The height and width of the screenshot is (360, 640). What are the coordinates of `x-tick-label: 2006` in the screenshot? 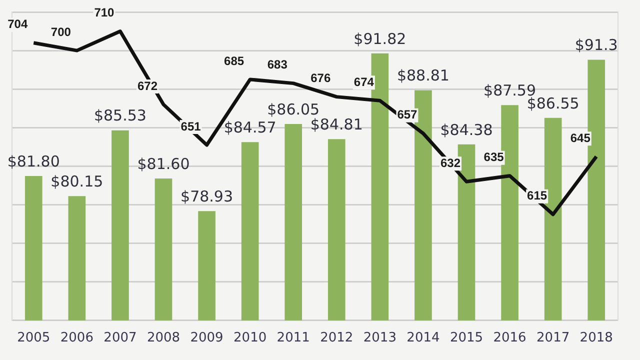 It's located at (77, 338).